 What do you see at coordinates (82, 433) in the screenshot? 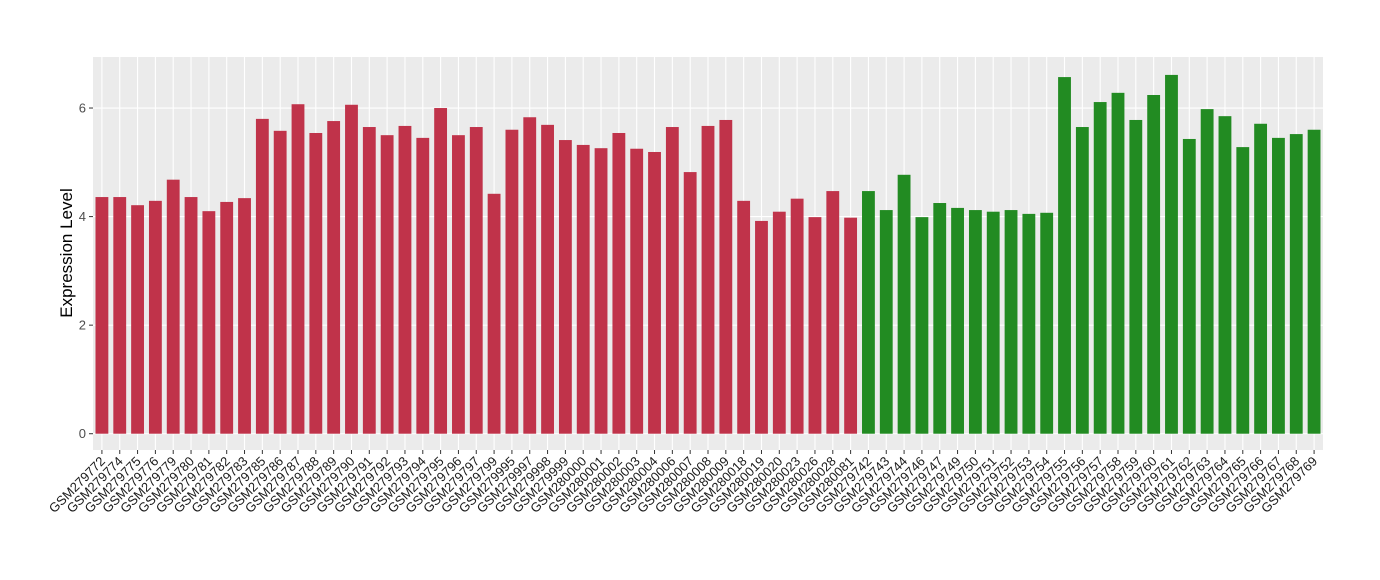
I see `y-tick-label: 0` at bounding box center [82, 433].